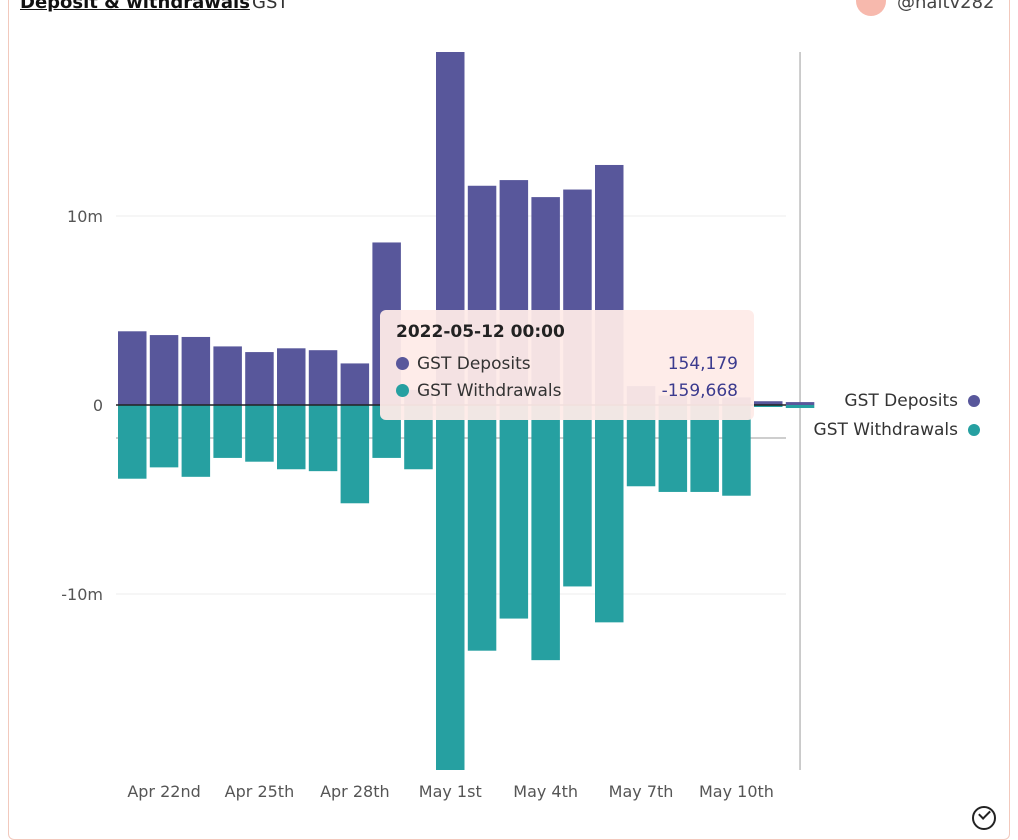 The height and width of the screenshot is (840, 1018). Describe the element at coordinates (85, 216) in the screenshot. I see `y-tick-label: 10m` at that location.